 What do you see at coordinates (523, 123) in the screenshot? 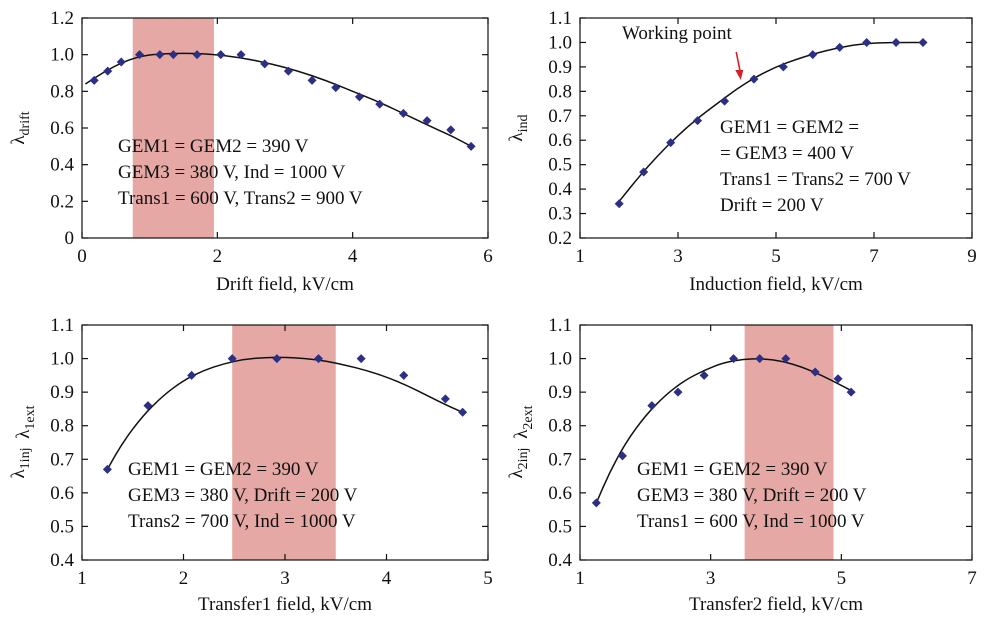
I see `y-axis-title-subscript: ind` at bounding box center [523, 123].